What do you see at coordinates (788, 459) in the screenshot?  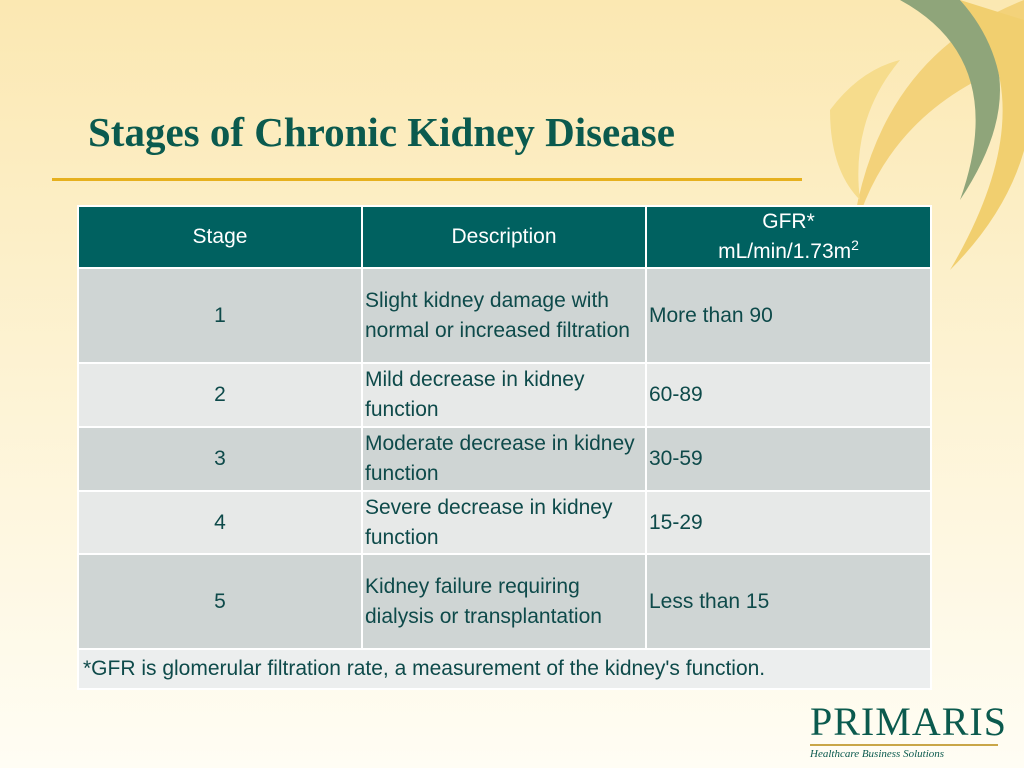 I see `gfr-cell: 30-59` at bounding box center [788, 459].